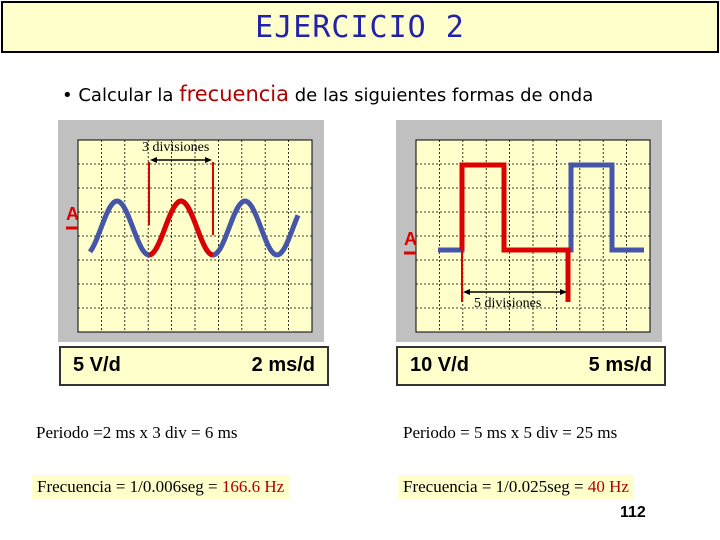  I want to click on page-title: EJERCICIO 2, so click(360, 27).